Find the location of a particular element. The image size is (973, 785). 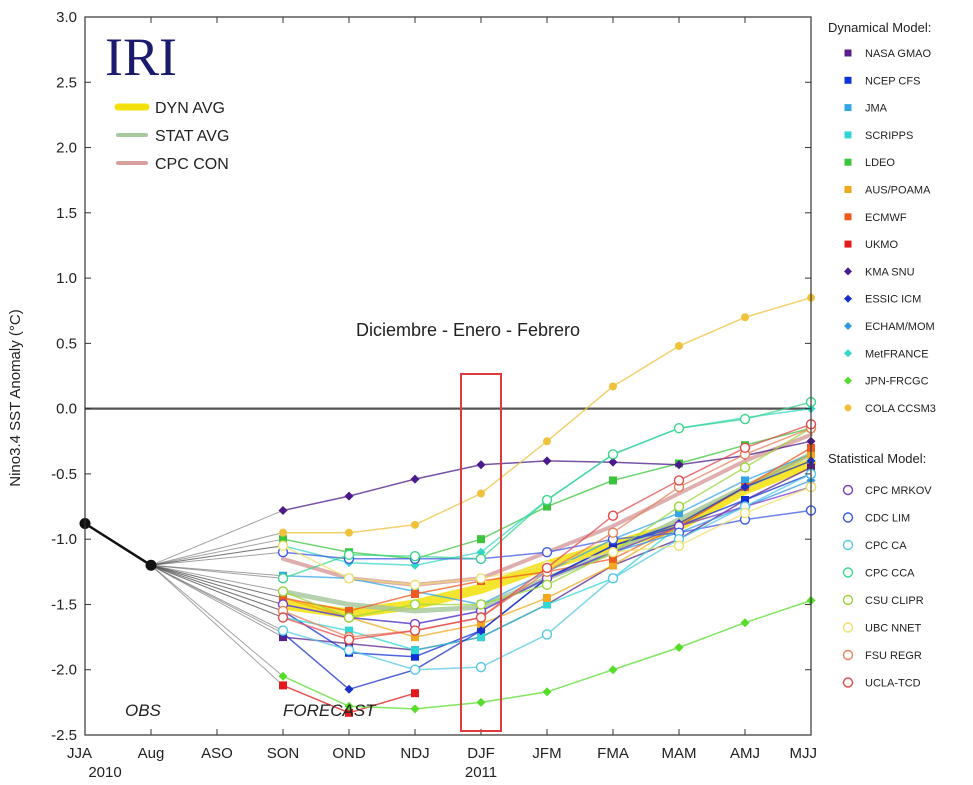

year-label: 2010 is located at coordinates (104, 772).